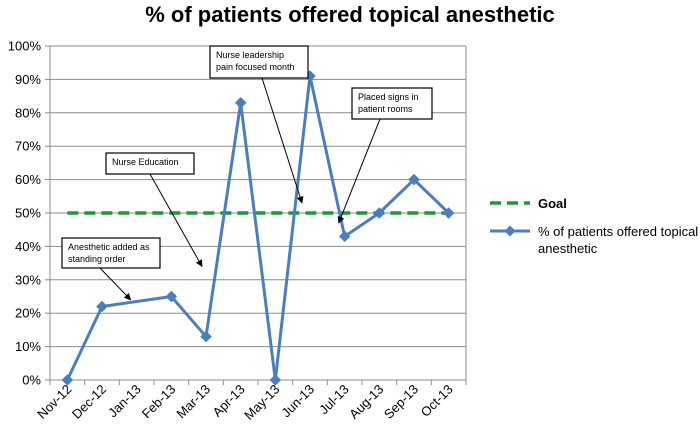  I want to click on chart-title: % of patients offered topical anesthetic, so click(350, 14).